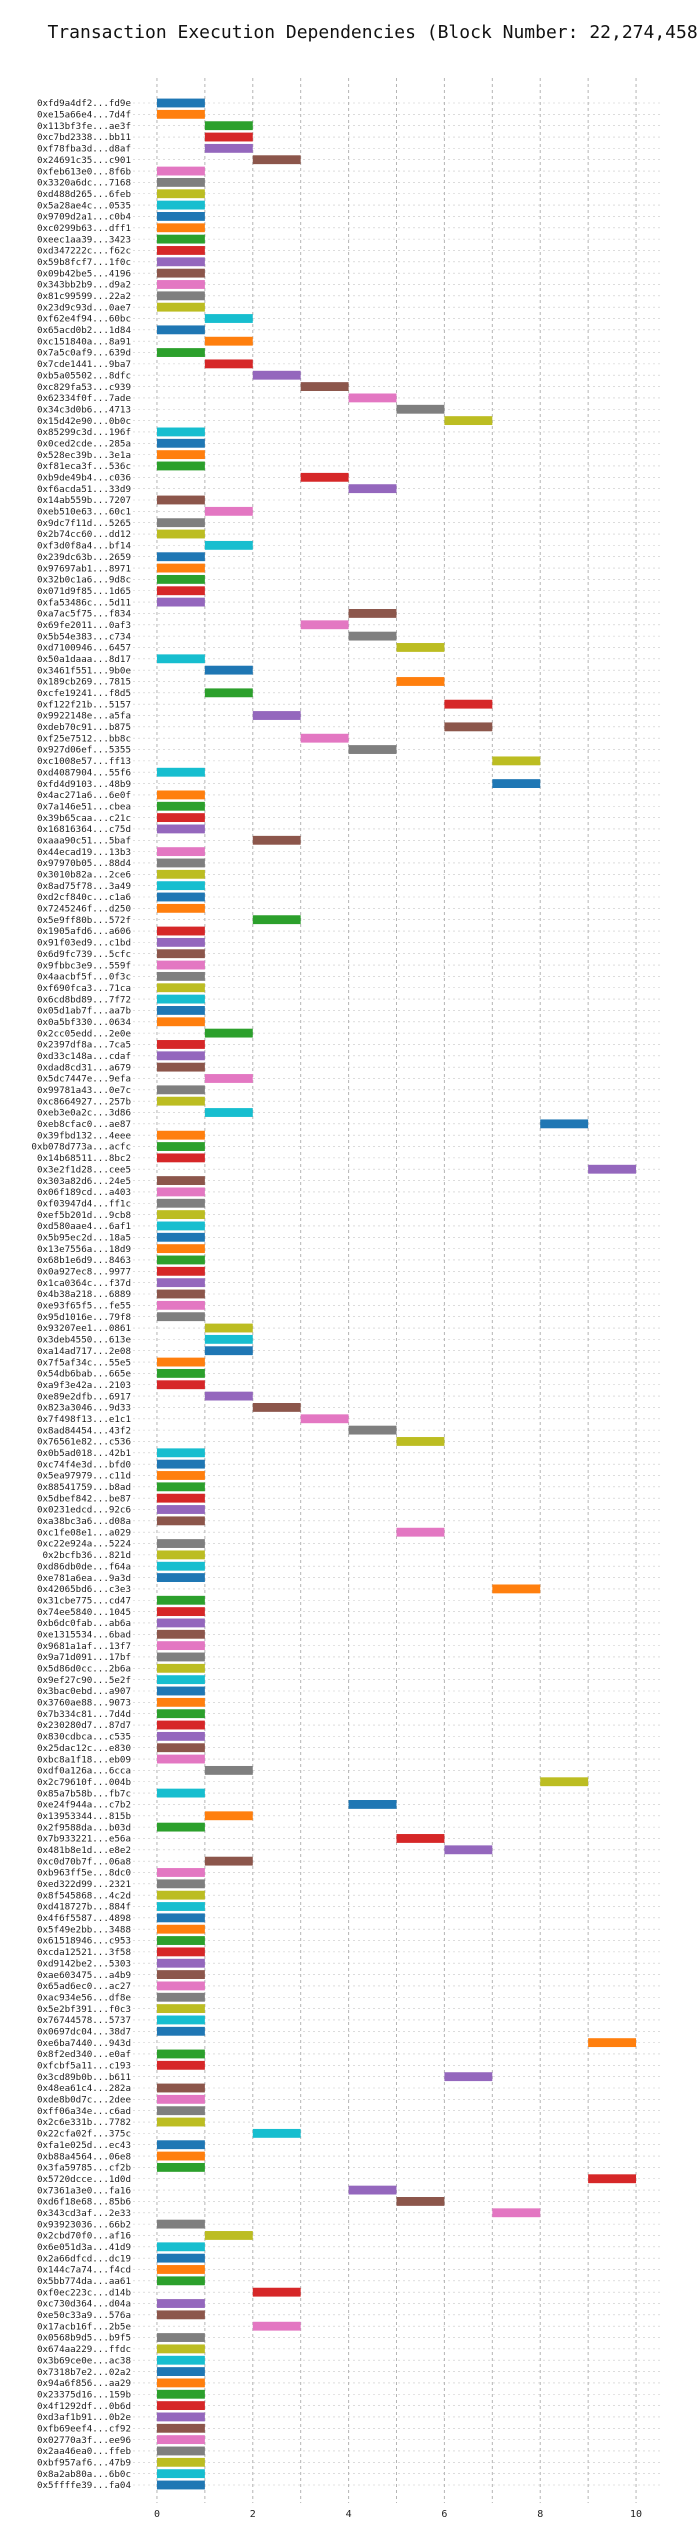  Describe the element at coordinates (84, 886) in the screenshot. I see `y-tick-label: 0x8ad75f78...3a49` at that location.